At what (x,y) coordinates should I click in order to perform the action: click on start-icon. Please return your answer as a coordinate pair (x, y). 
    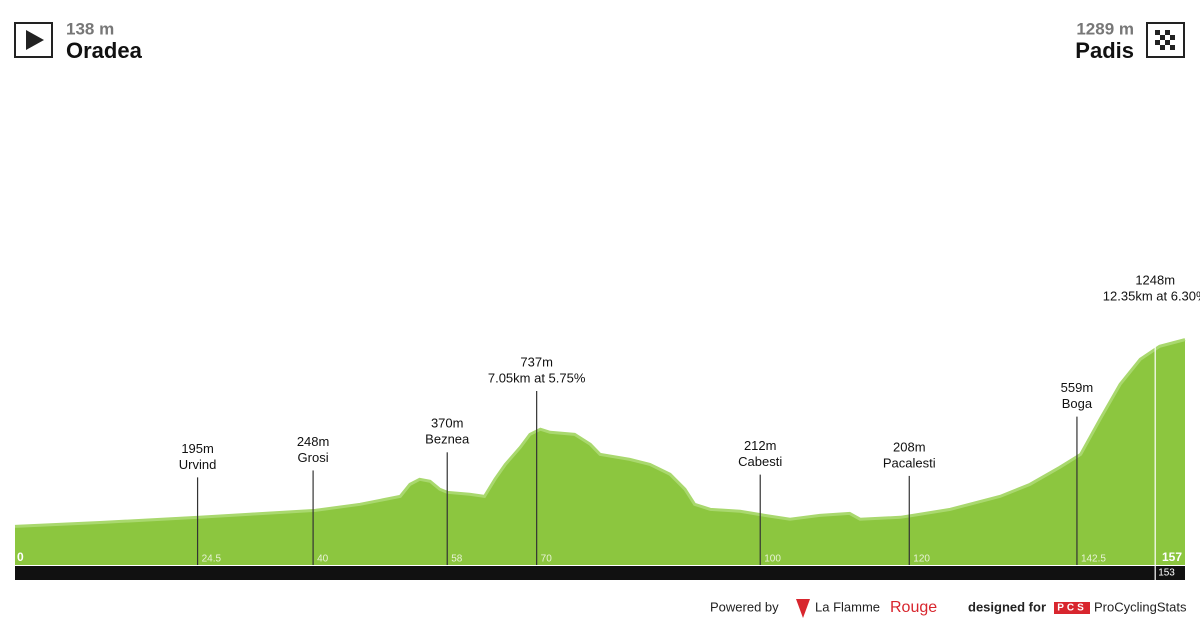
    Looking at the image, I should click on (33, 40).